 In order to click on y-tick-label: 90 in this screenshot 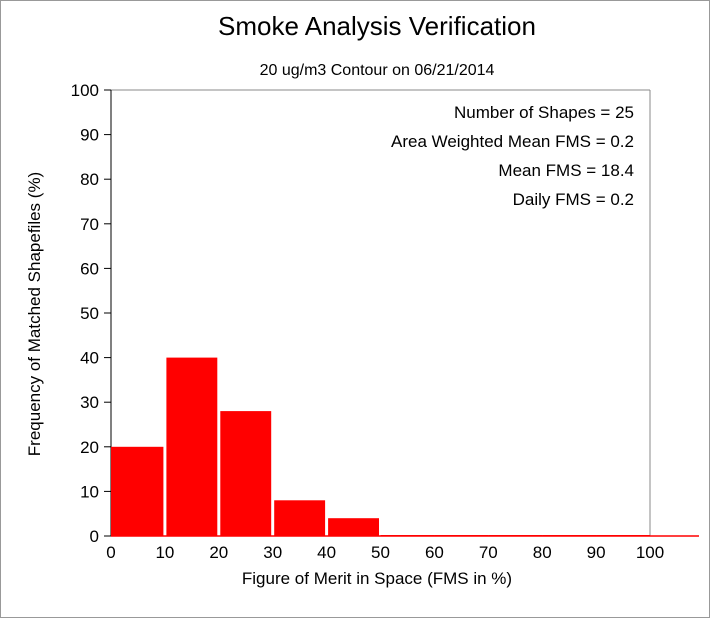, I will do `click(89, 135)`.